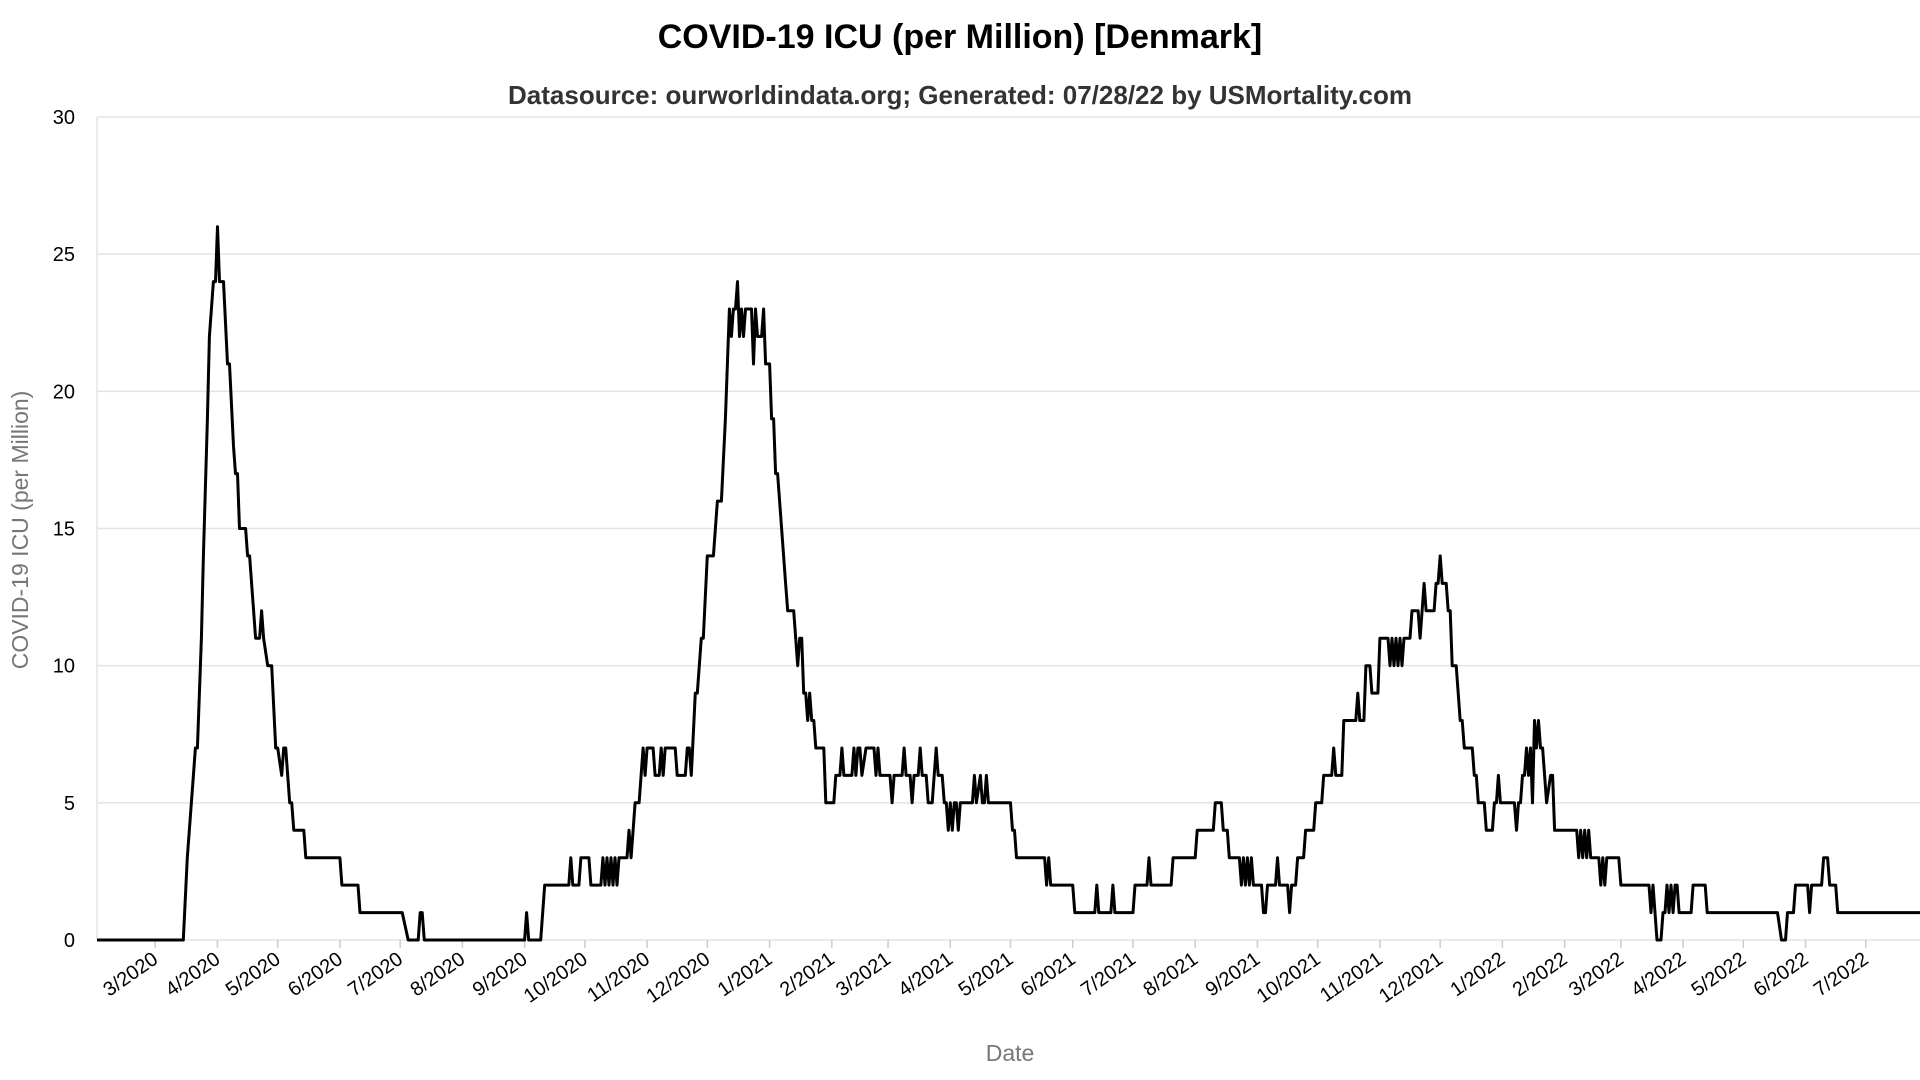  Describe the element at coordinates (1596, 974) in the screenshot. I see `x-tick-label: 3/2022` at that location.